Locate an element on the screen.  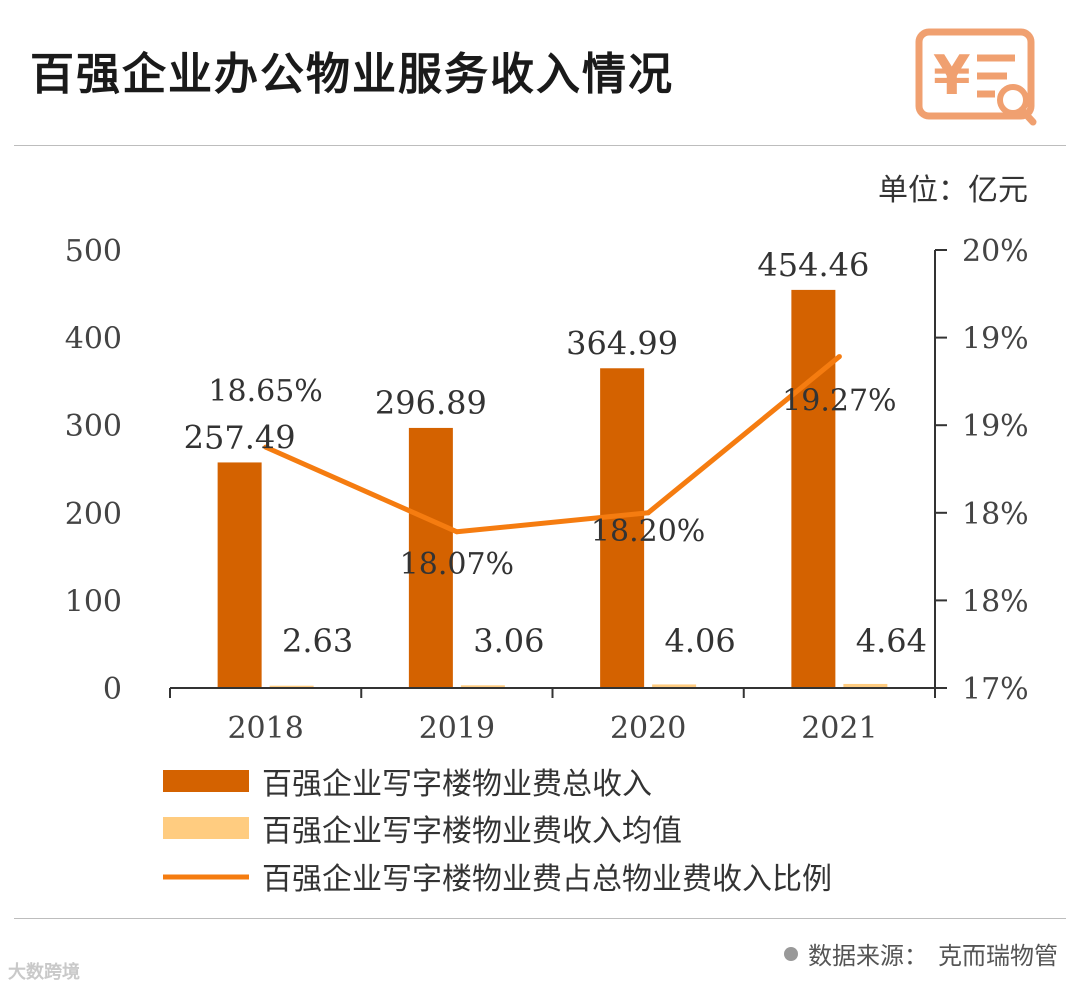
source-note: 数据来源： 克而瑞物管 is located at coordinates (921, 953).